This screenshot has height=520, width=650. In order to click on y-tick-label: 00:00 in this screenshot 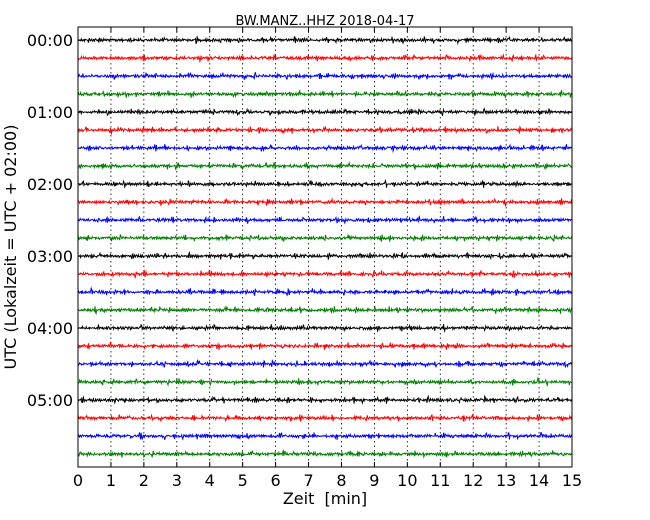, I will do `click(50, 40)`.